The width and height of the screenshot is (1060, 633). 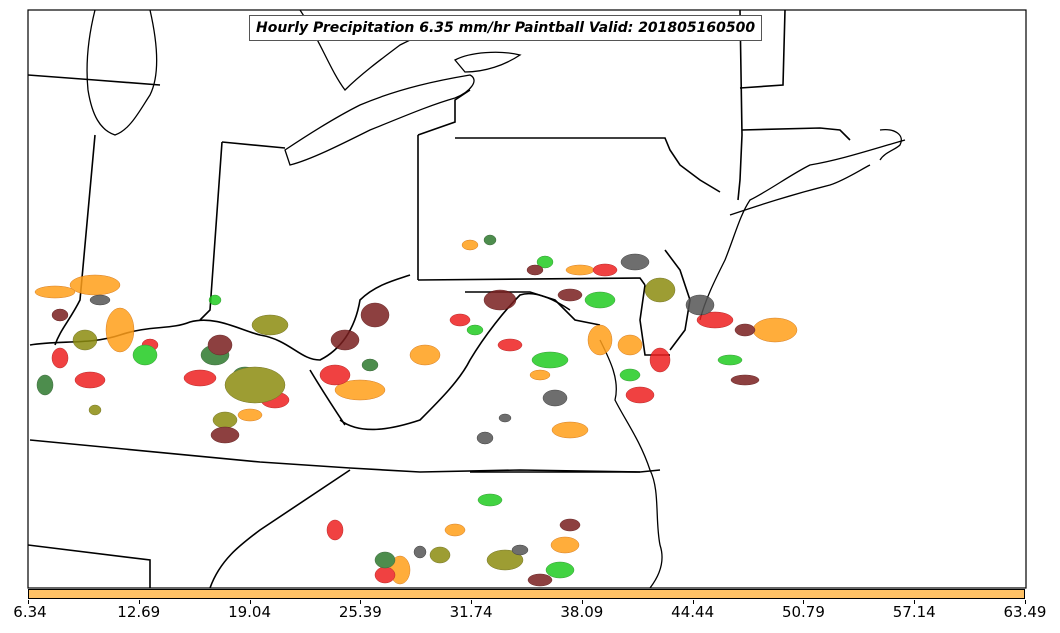 What do you see at coordinates (122, 73) in the screenshot?
I see `lake-michigan` at bounding box center [122, 73].